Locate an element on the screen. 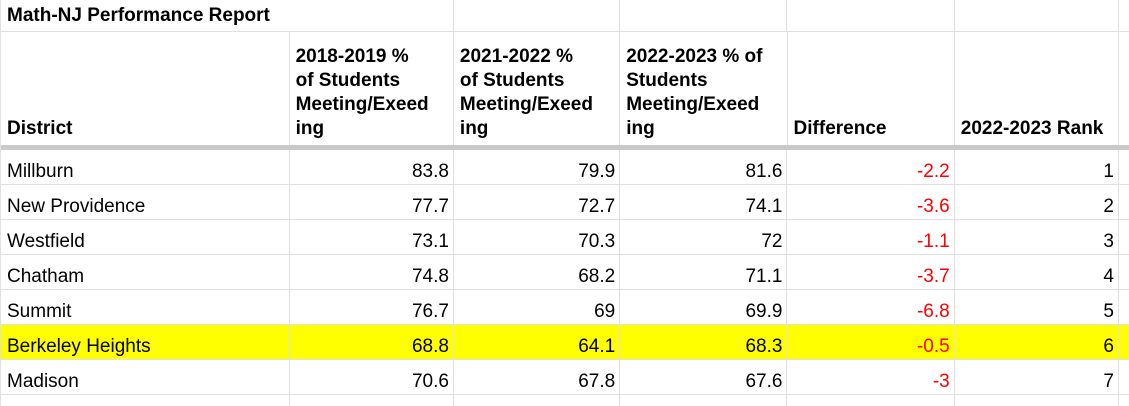  column-header-difference: Difference is located at coordinates (871, 88).